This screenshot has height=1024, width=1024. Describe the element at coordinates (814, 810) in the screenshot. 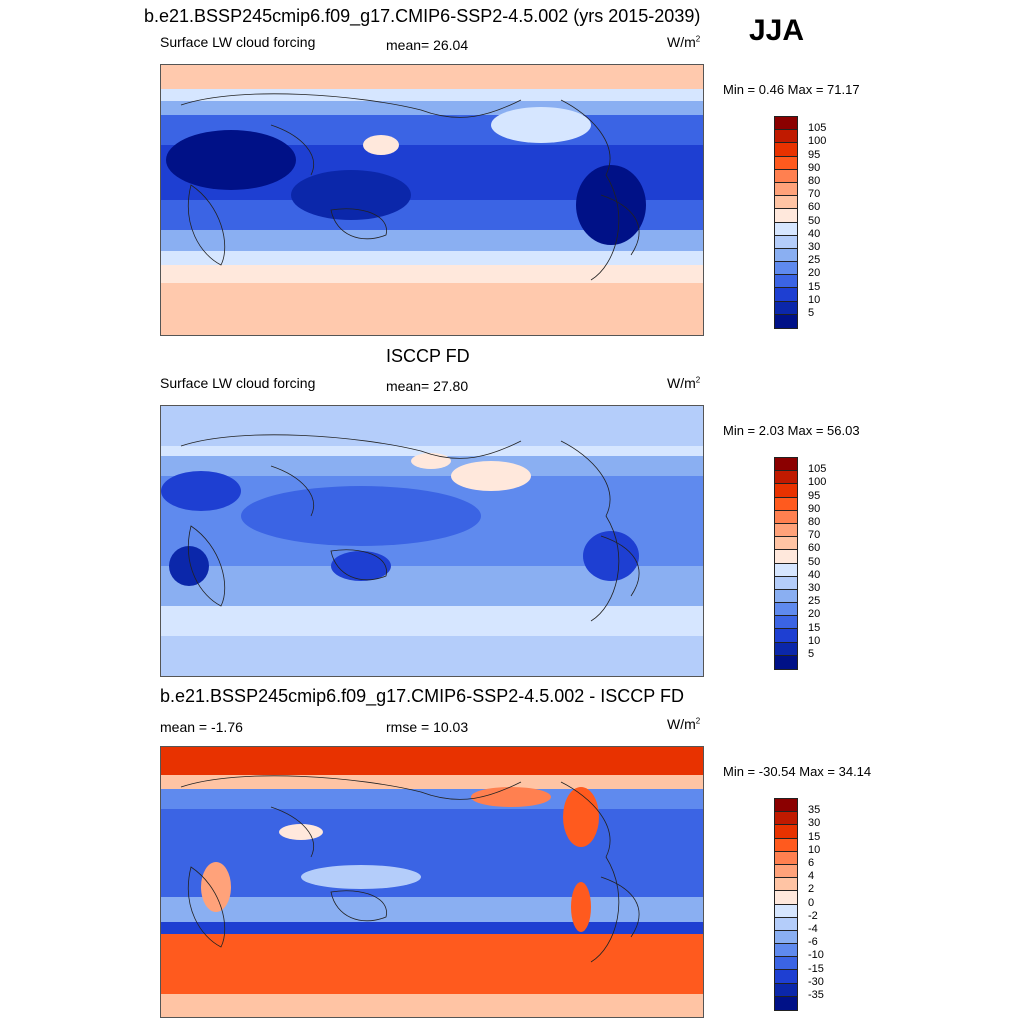

I see `colorbar-tick-label: 35` at that location.